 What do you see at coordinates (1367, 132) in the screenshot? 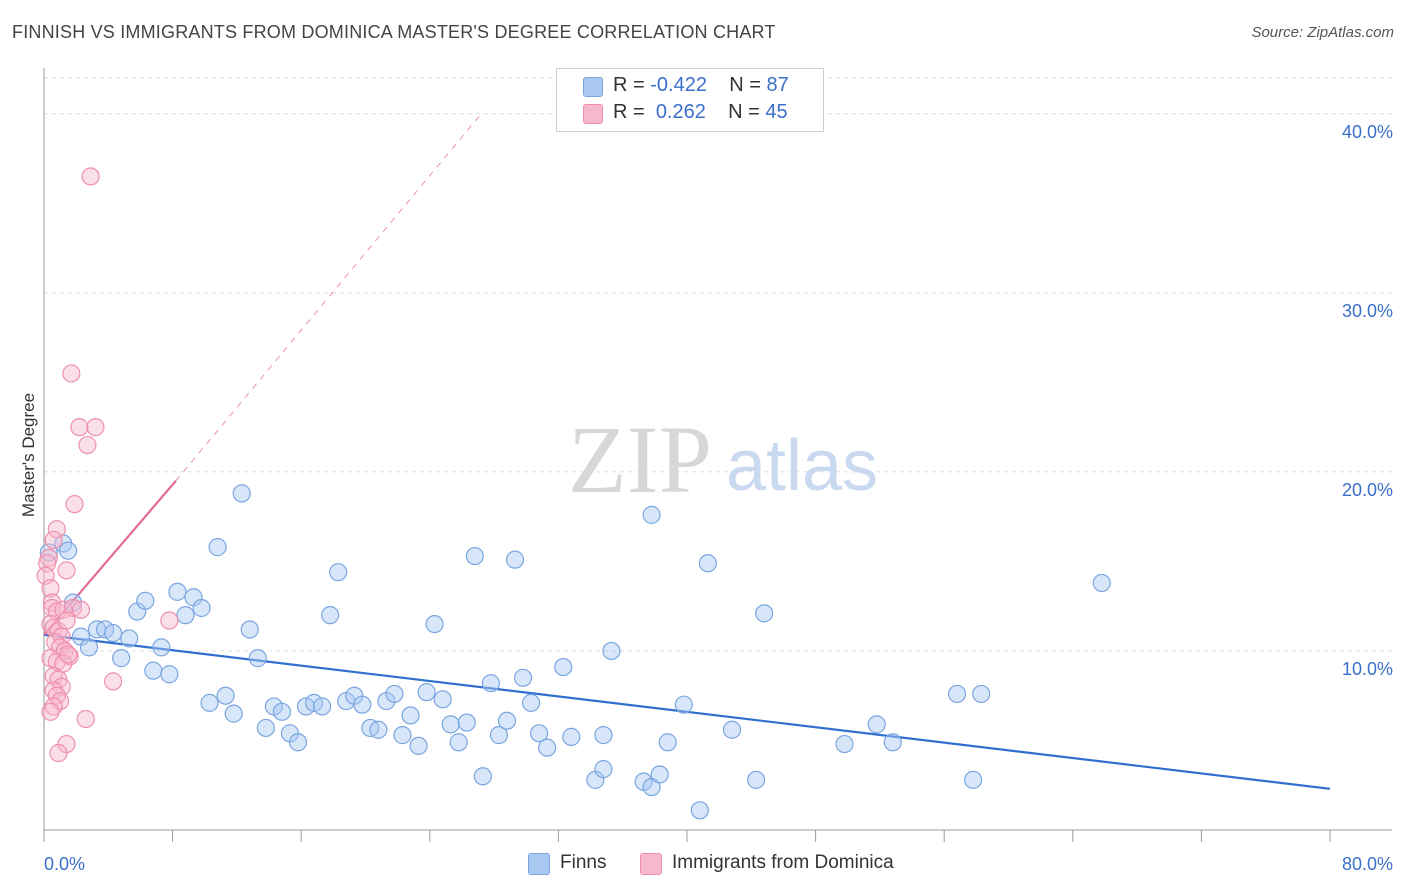
I see `y-tick-label: 40.0%` at bounding box center [1367, 132].